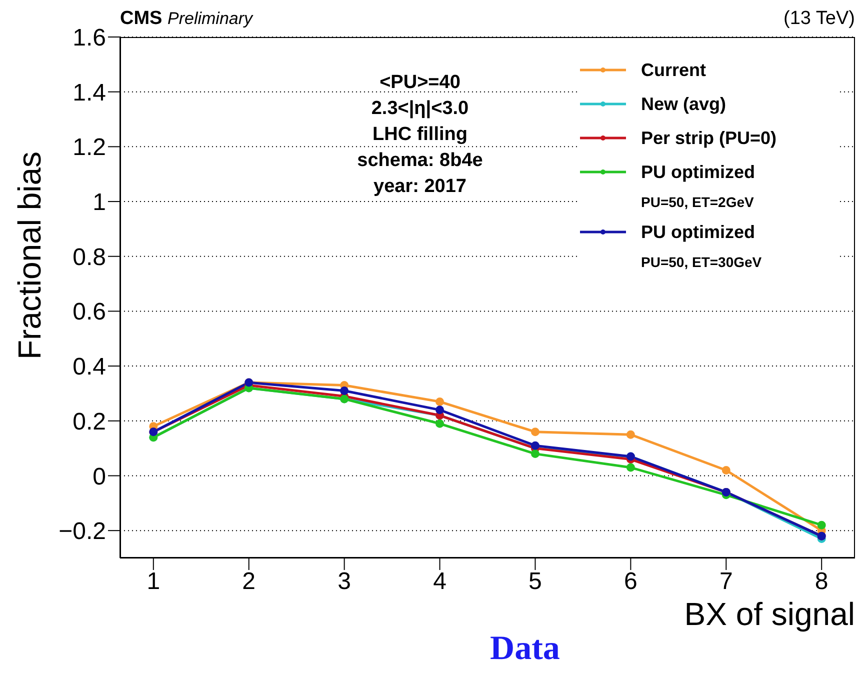 This screenshot has width=865, height=675. I want to click on x-tick-label: 8, so click(821, 582).